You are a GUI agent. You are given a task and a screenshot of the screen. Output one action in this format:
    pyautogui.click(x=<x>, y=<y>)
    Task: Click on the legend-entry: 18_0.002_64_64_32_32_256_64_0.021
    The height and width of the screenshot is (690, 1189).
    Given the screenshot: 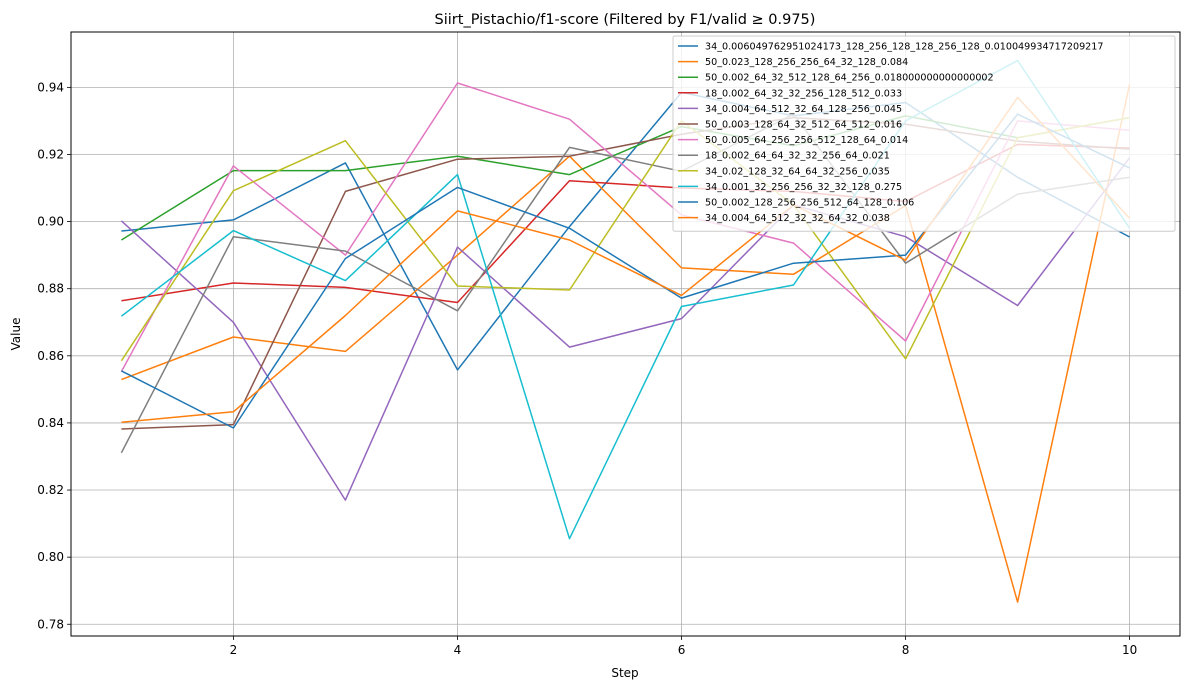 What is the action you would take?
    pyautogui.click(x=797, y=156)
    